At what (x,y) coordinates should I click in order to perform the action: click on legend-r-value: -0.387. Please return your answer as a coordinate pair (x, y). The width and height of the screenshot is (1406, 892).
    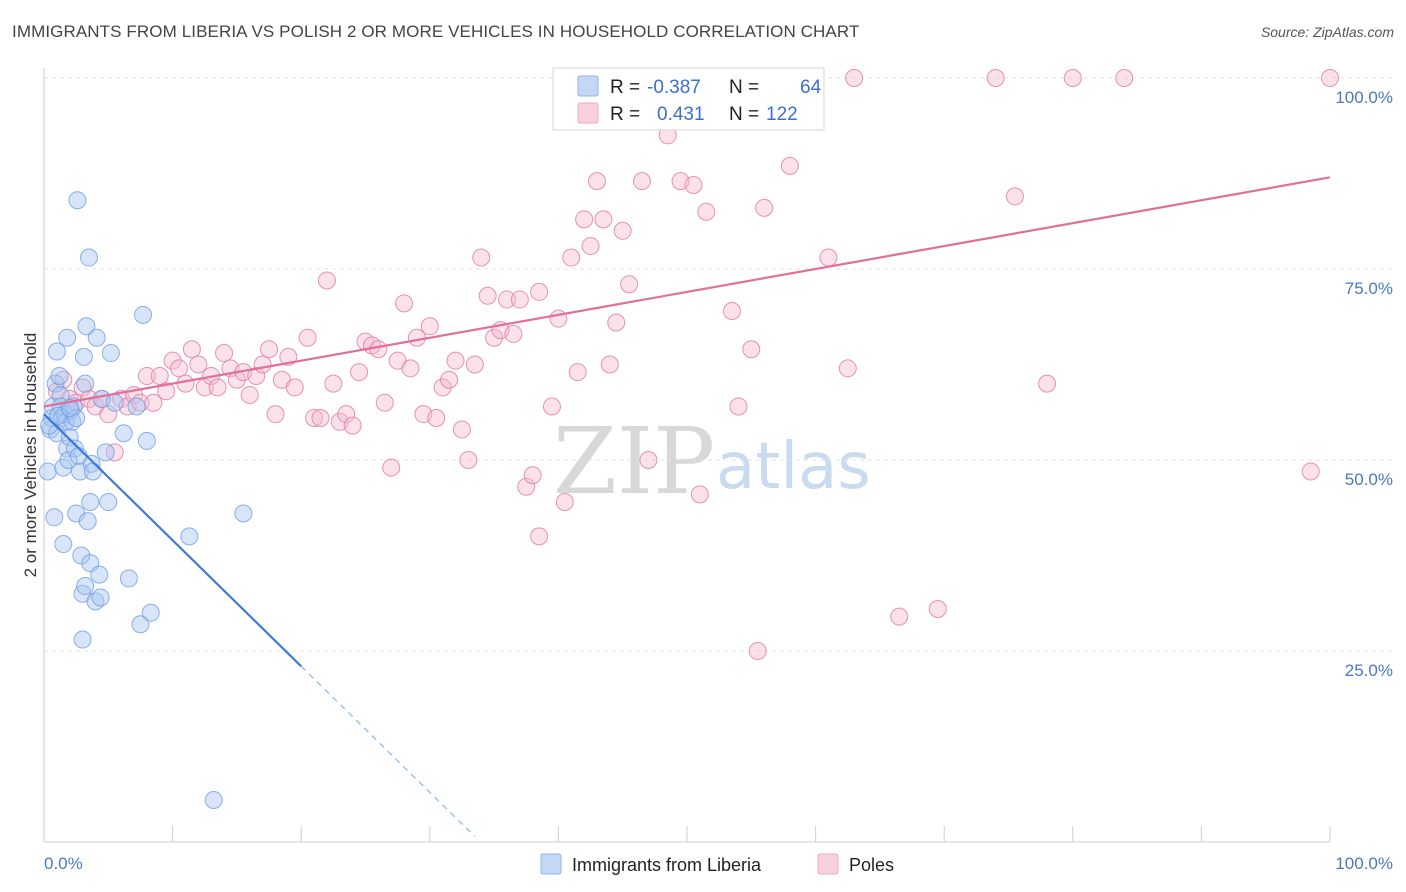
    Looking at the image, I should click on (674, 87).